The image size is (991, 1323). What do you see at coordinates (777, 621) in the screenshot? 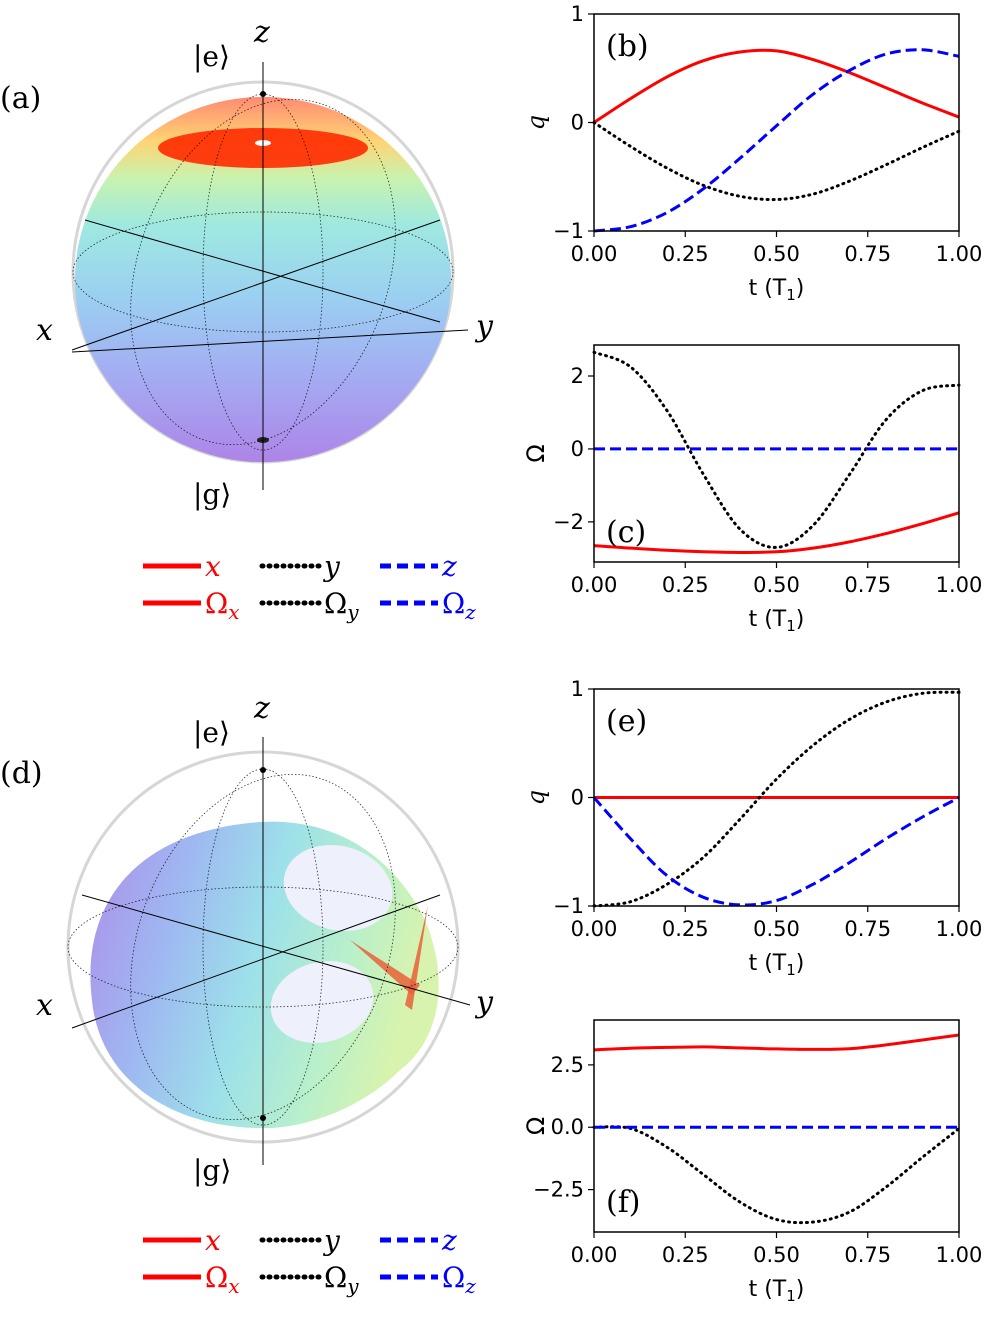
I see `chart-c-xlabel: t (T1)` at bounding box center [777, 621].